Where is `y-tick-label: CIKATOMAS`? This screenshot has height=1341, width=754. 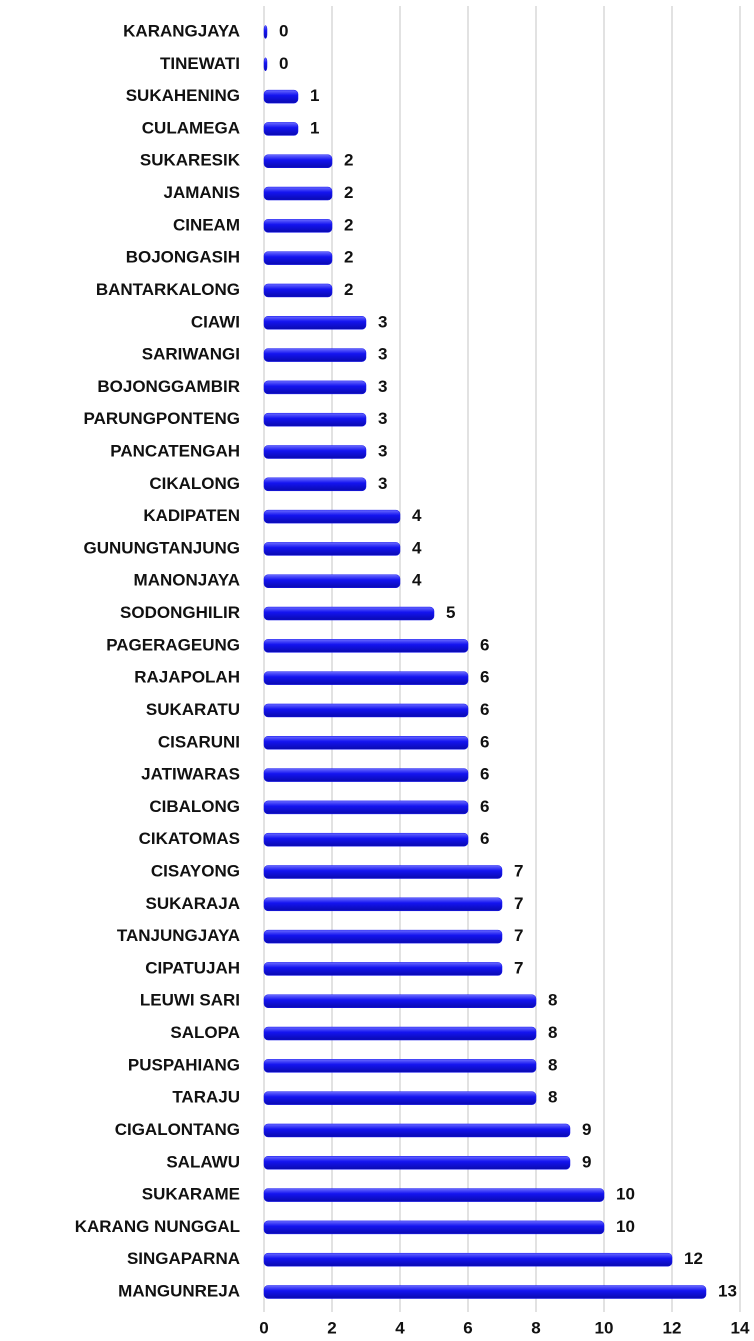
y-tick-label: CIKATOMAS is located at coordinates (189, 838).